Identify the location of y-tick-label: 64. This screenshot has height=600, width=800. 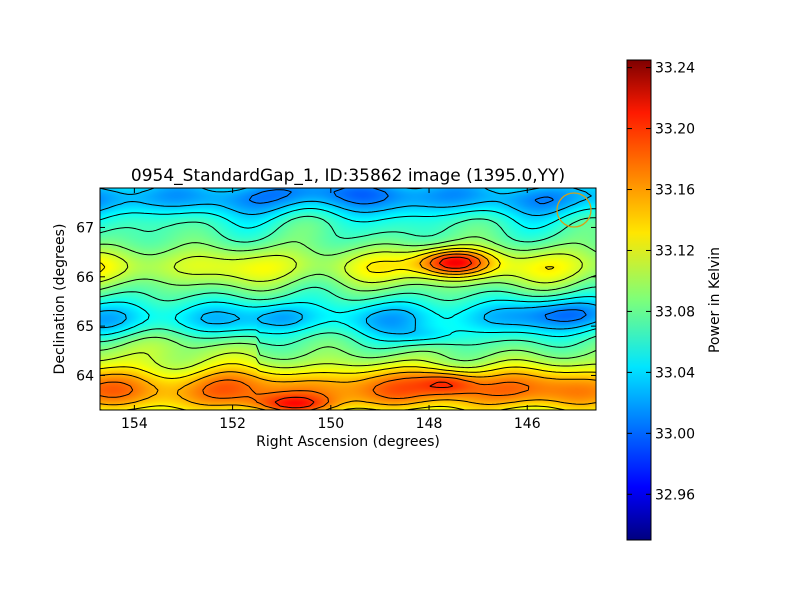
(85, 376).